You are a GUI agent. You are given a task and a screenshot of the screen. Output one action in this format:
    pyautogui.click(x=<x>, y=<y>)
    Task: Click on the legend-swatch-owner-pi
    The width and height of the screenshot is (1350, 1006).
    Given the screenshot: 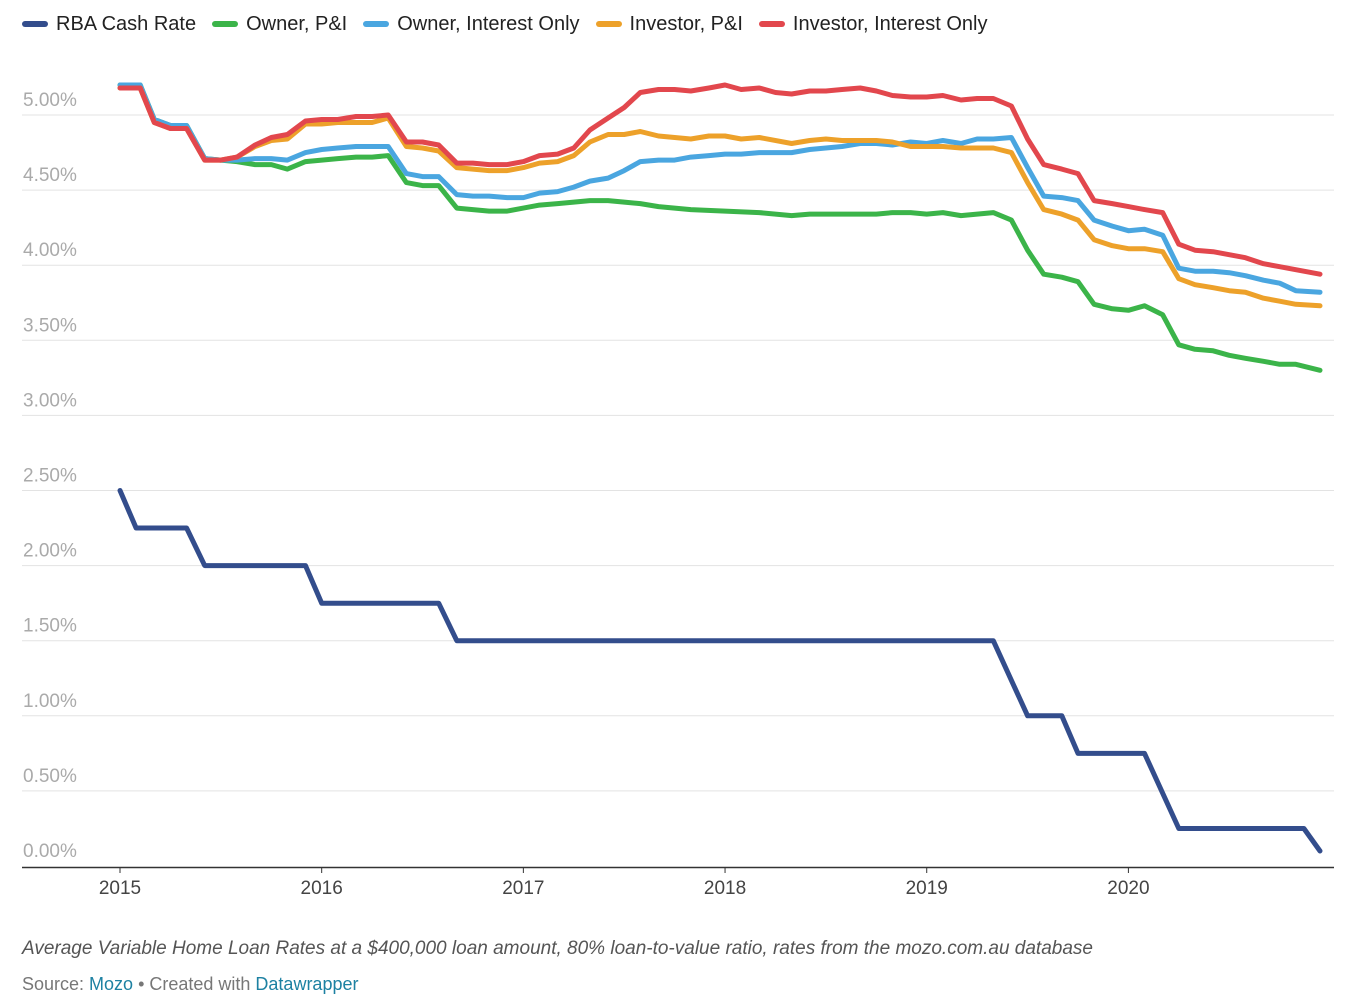 What is the action you would take?
    pyautogui.click(x=225, y=24)
    